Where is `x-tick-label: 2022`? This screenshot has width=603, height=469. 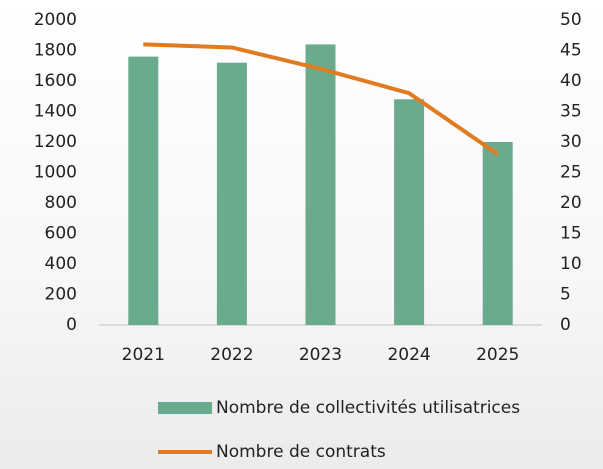
x-tick-label: 2022 is located at coordinates (231, 355).